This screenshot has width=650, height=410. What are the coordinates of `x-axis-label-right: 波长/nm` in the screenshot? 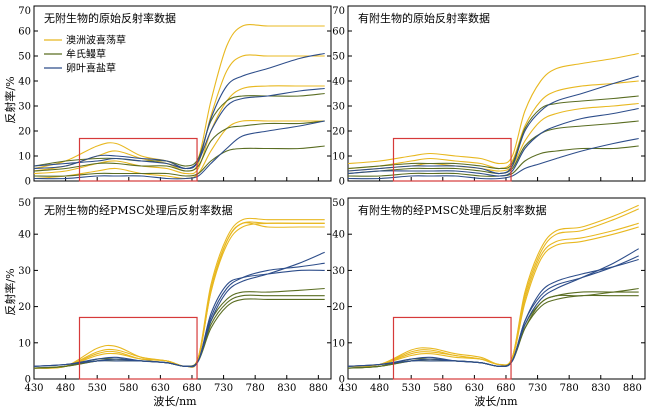 It's located at (496, 401).